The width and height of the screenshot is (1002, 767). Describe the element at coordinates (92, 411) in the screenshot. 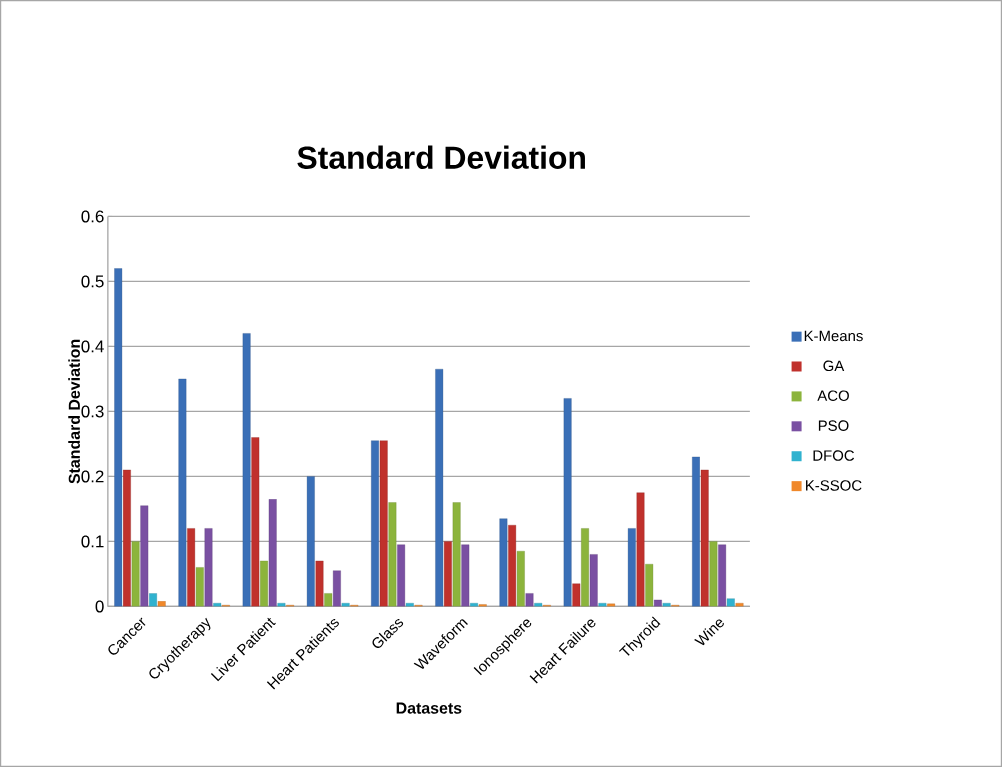

I see `y-tick-label: 0.3` at that location.